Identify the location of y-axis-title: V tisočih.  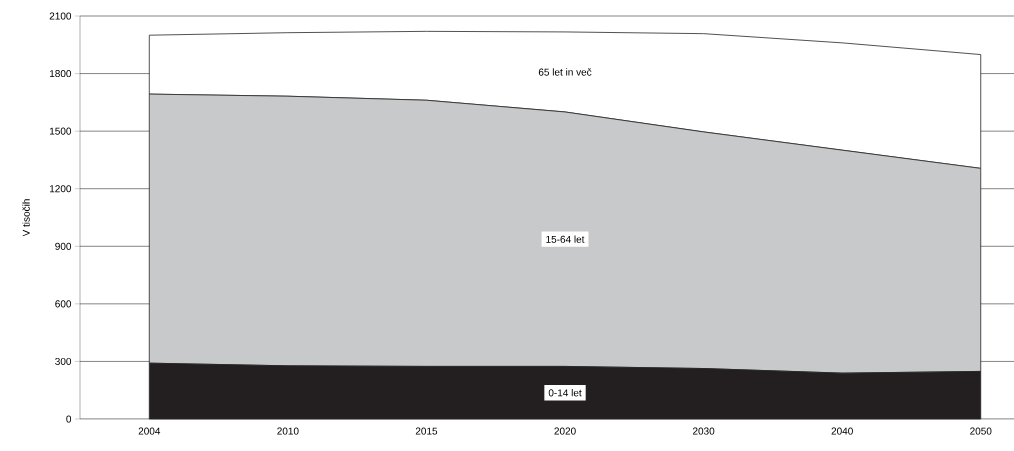
(26, 218).